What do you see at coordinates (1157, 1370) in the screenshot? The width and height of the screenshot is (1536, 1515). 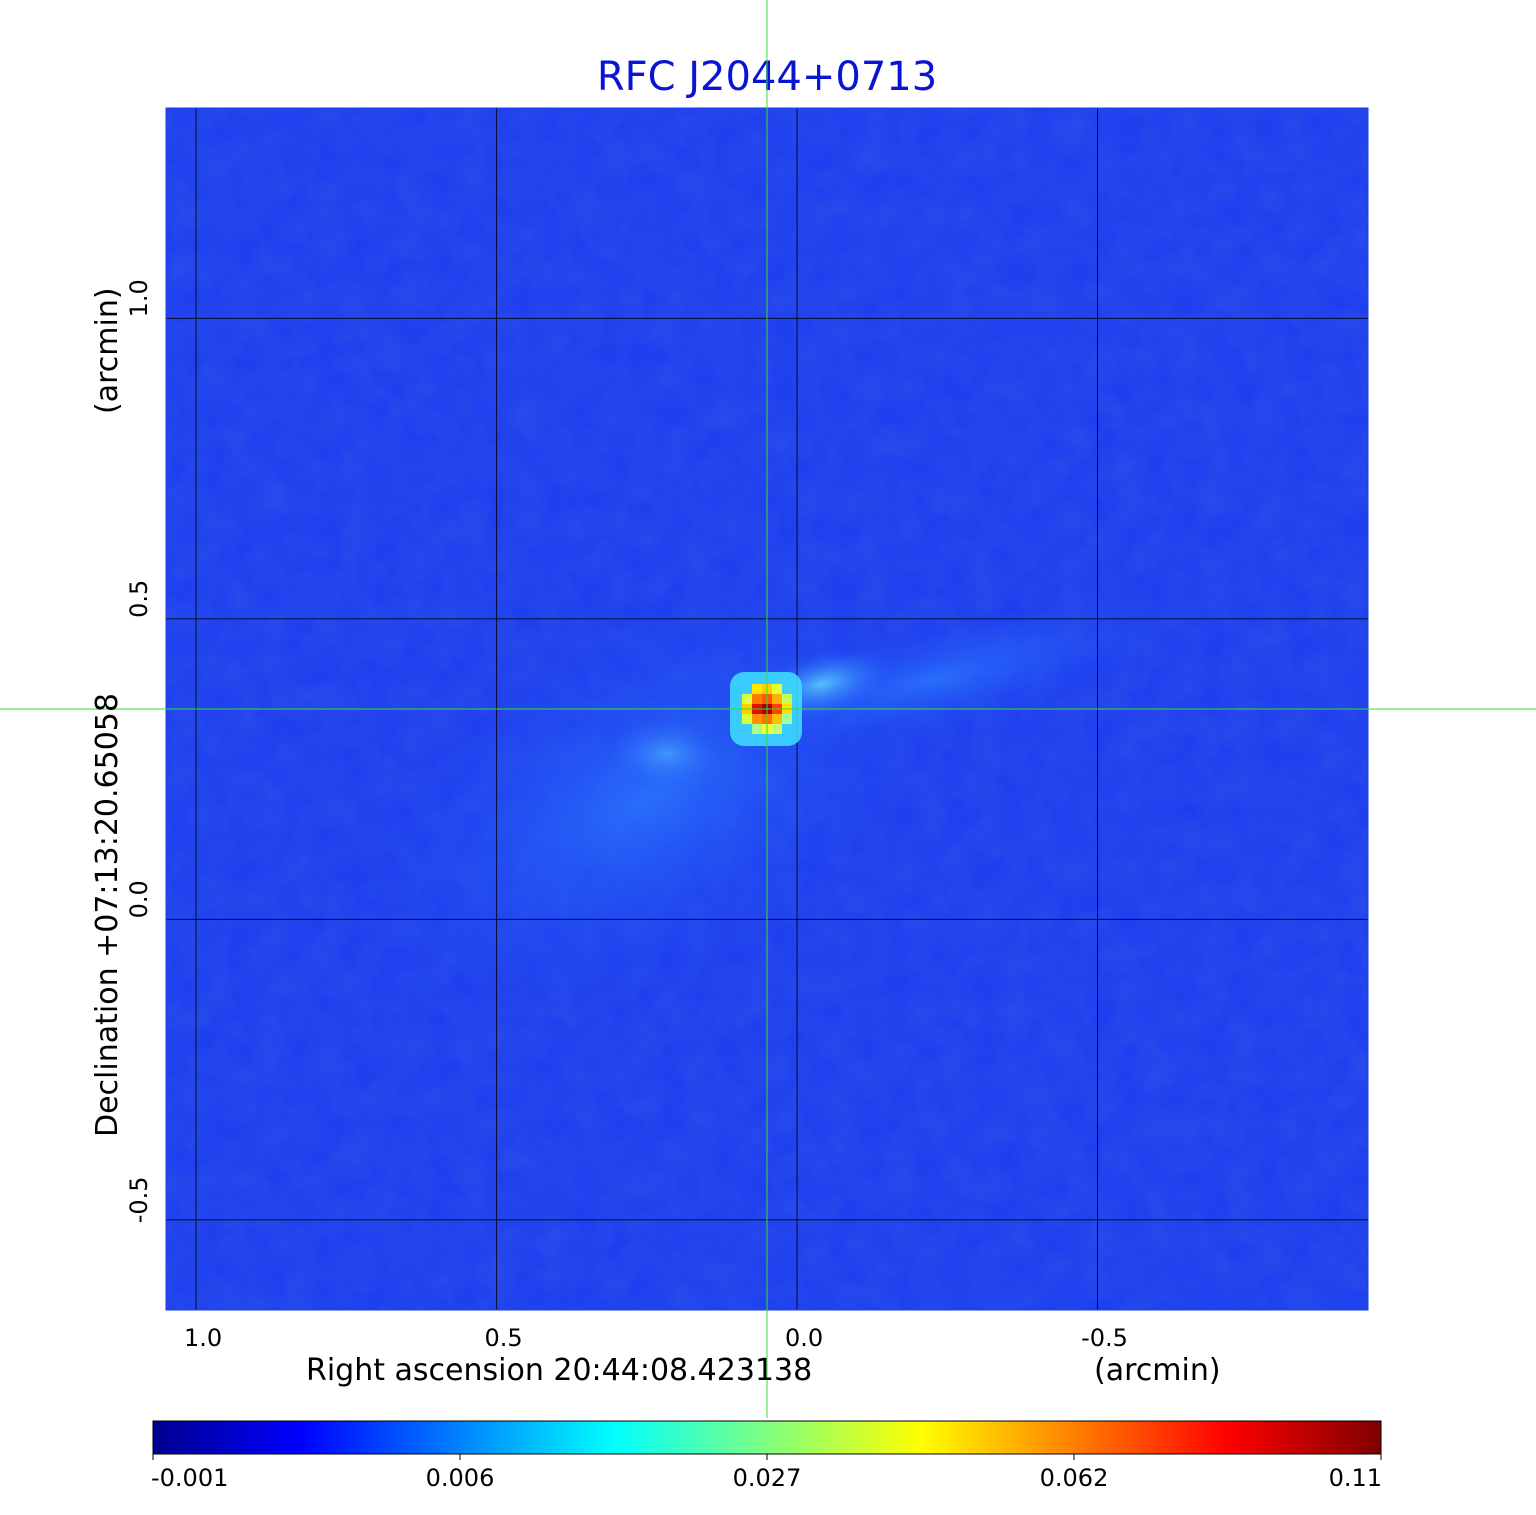 I see `x-axis-unit: (arcmin)` at bounding box center [1157, 1370].